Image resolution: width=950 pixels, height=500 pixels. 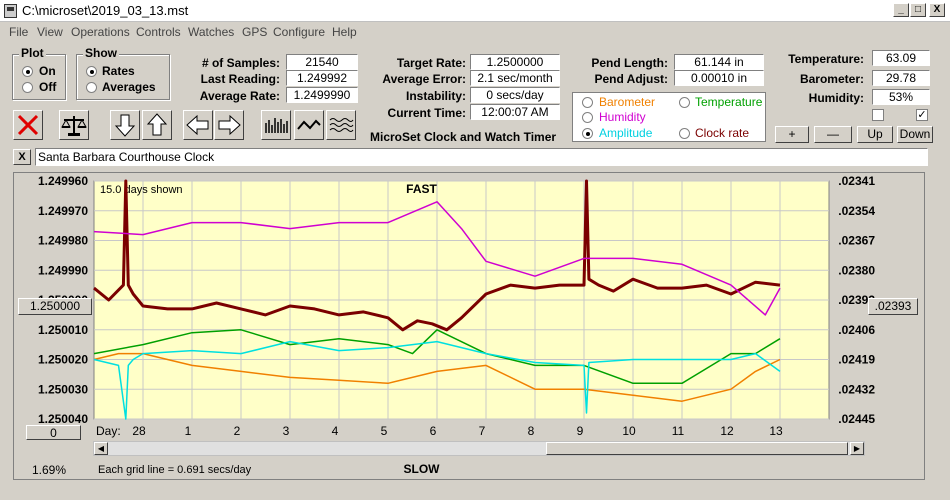 What do you see at coordinates (255, 32) in the screenshot?
I see `menu-gps: GPS` at bounding box center [255, 32].